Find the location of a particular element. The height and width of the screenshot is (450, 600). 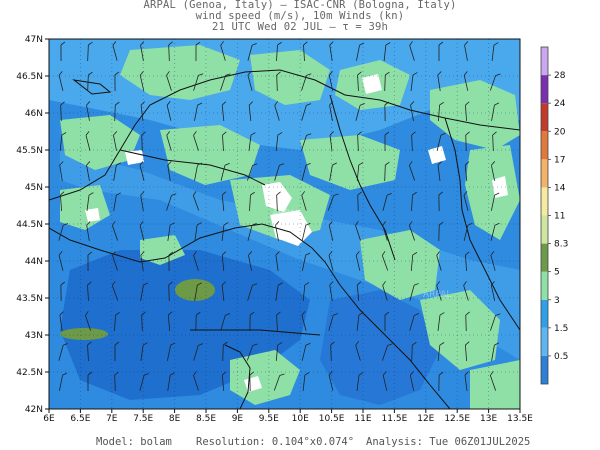

colorbar-label: 20 is located at coordinates (560, 132).